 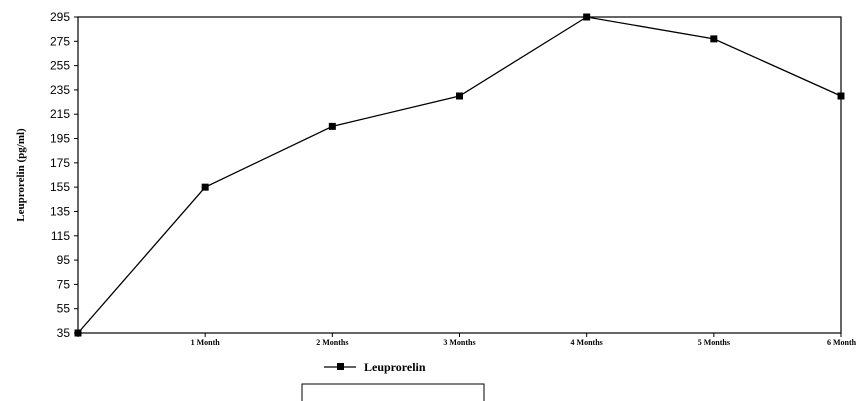 What do you see at coordinates (60, 66) in the screenshot?
I see `y-tick-label: 255` at bounding box center [60, 66].